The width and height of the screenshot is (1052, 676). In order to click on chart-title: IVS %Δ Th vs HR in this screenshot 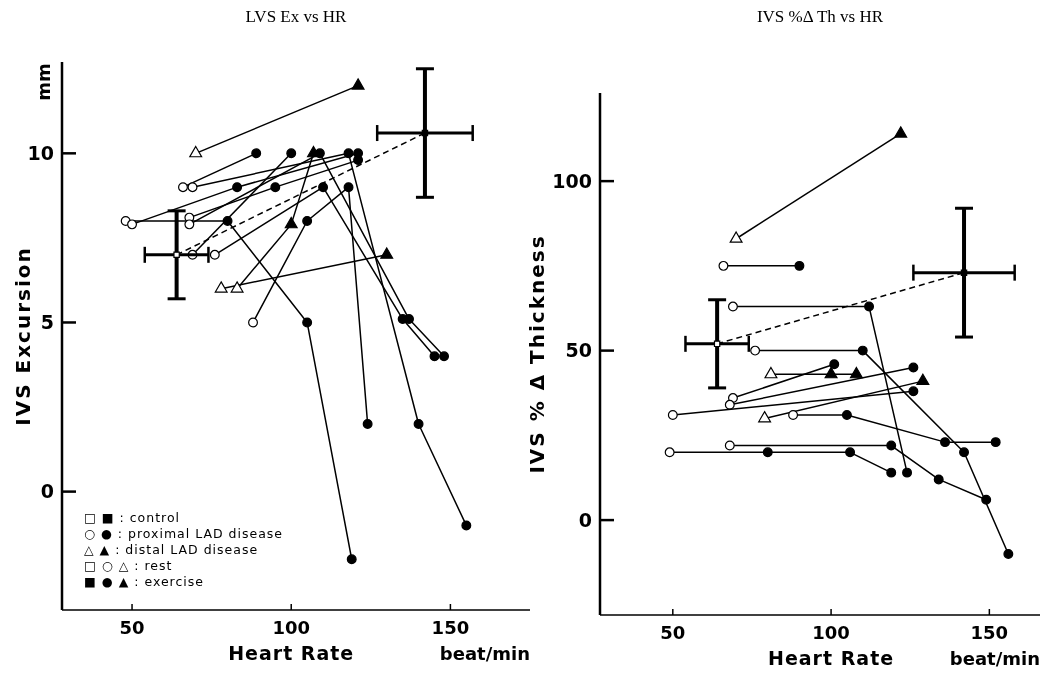, I will do `click(820, 16)`.